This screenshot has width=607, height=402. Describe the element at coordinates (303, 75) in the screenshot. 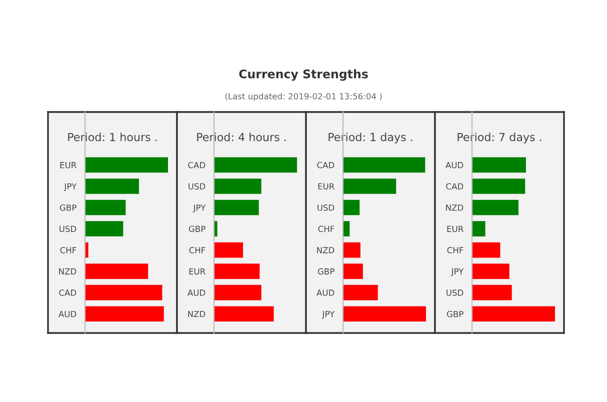

I see `text: Currency Strengths` at that location.